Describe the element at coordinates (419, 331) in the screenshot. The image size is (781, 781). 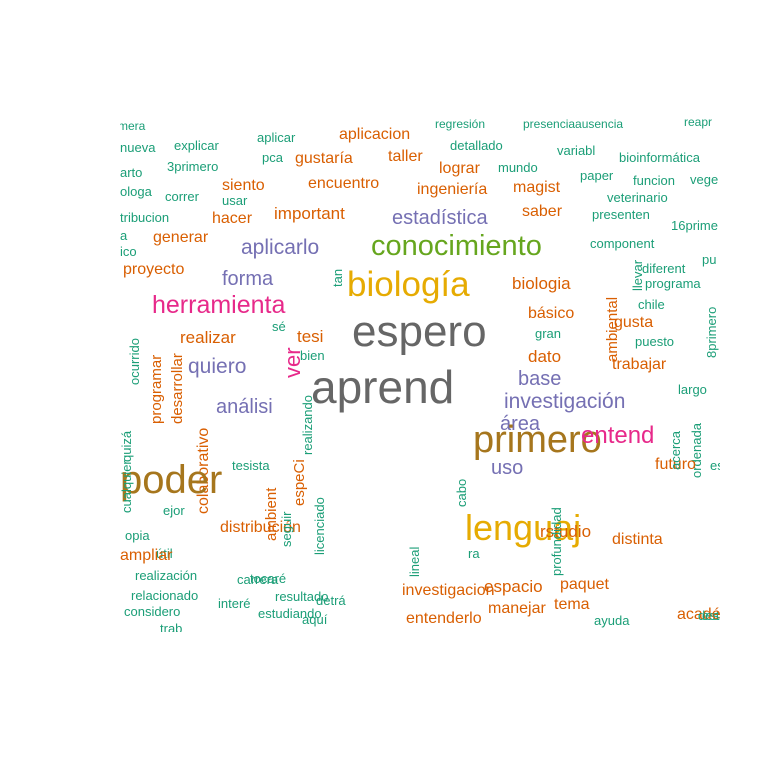
I see `cloud-word: espero` at that location.